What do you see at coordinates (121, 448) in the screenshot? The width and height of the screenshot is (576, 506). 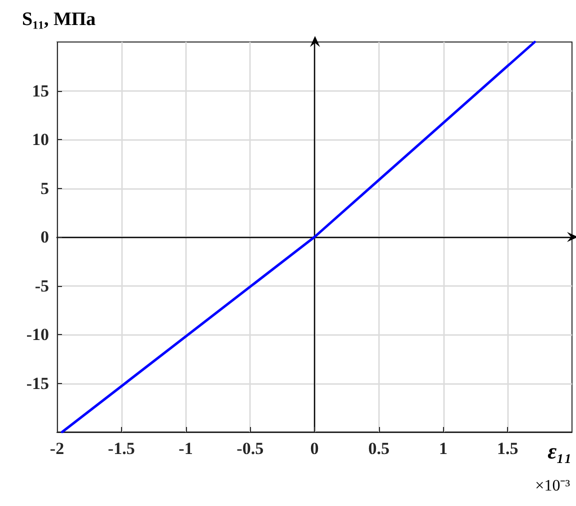 I see `x-tick-label: -1.5` at bounding box center [121, 448].